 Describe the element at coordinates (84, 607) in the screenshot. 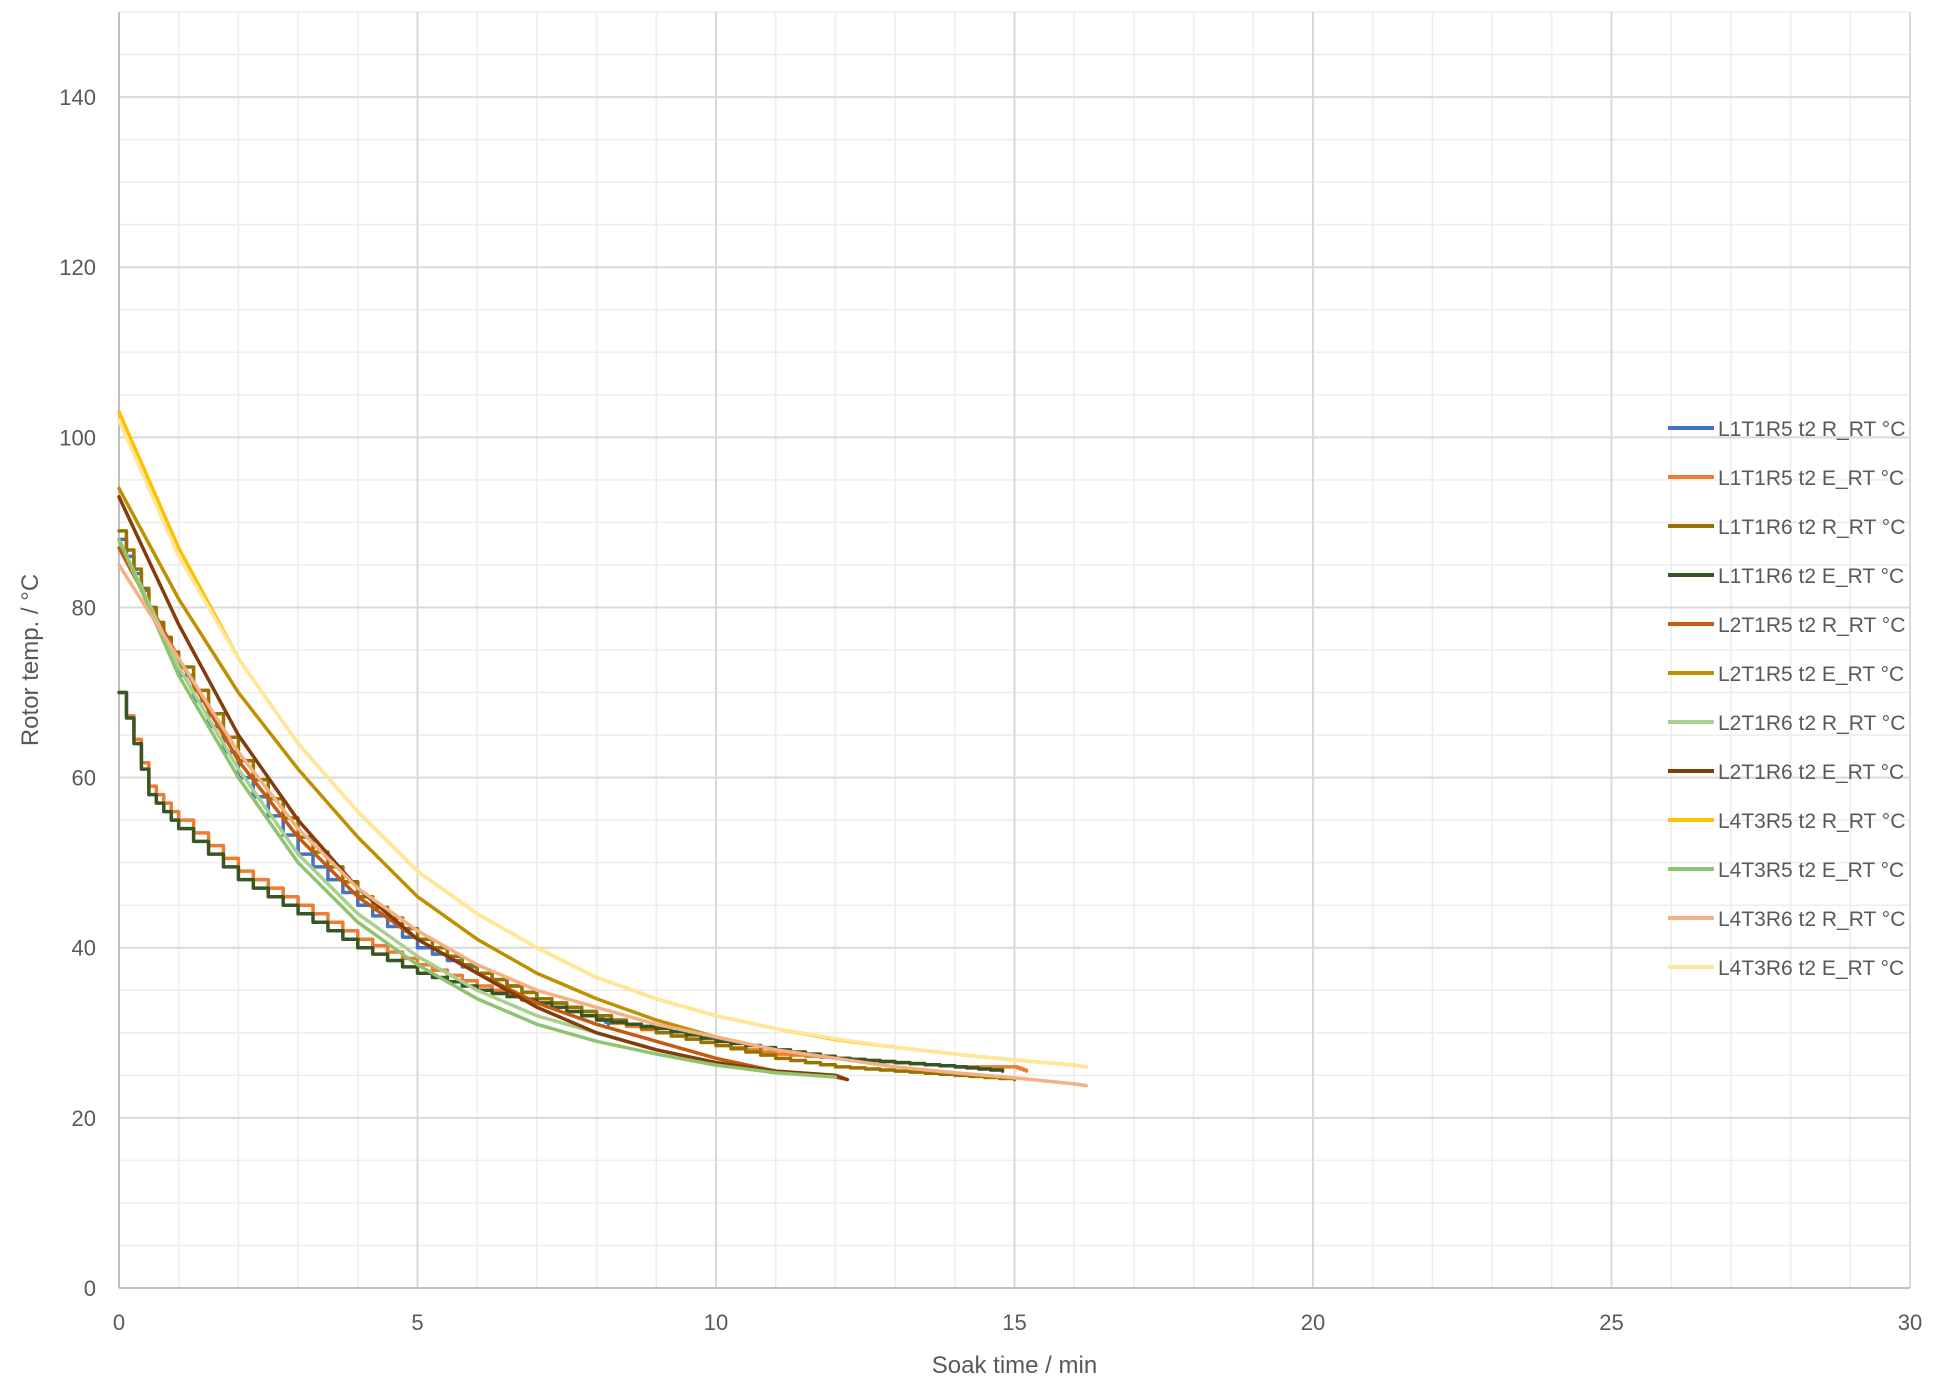

I see `y-tick-label: 80` at that location.